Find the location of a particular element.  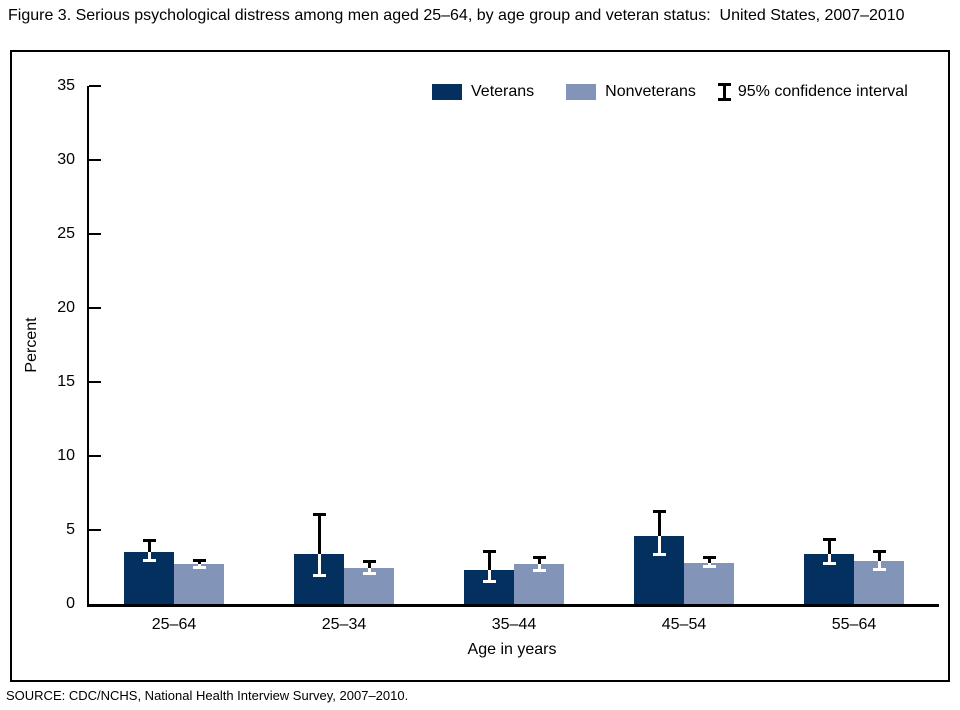

category-label: 45–54 is located at coordinates (684, 624).